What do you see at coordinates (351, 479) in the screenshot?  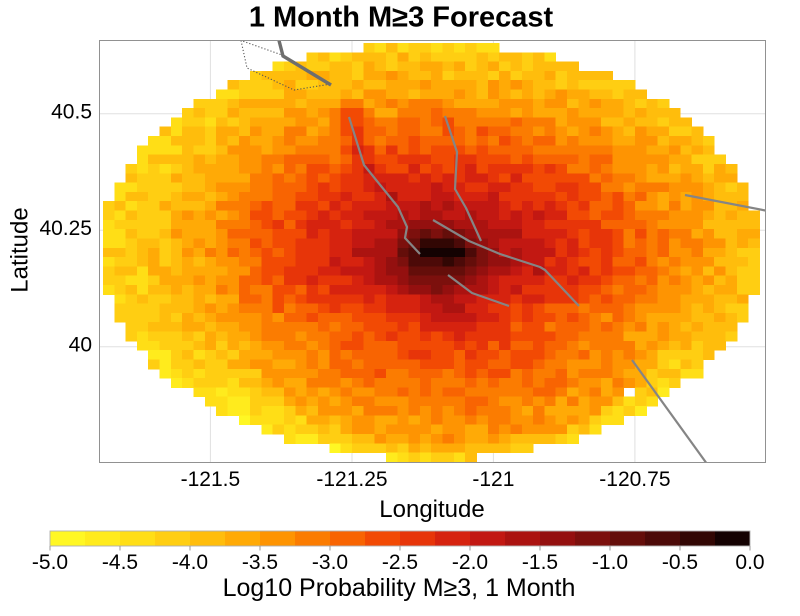 I see `svg-text: -121.25` at bounding box center [351, 479].